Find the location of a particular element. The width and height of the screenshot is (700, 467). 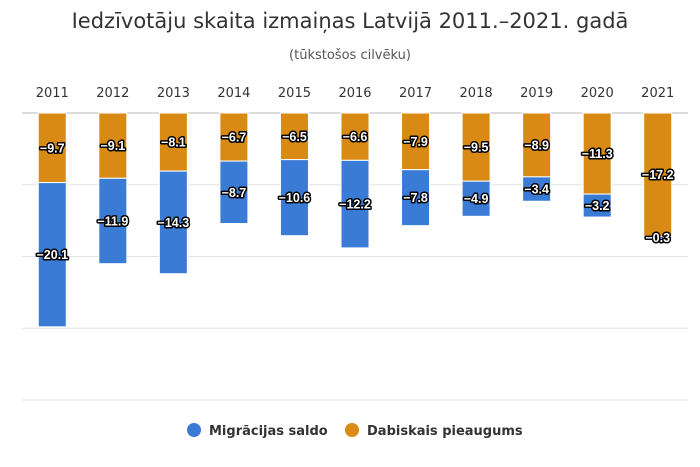

data-label-migration: −20.1 is located at coordinates (52, 255).